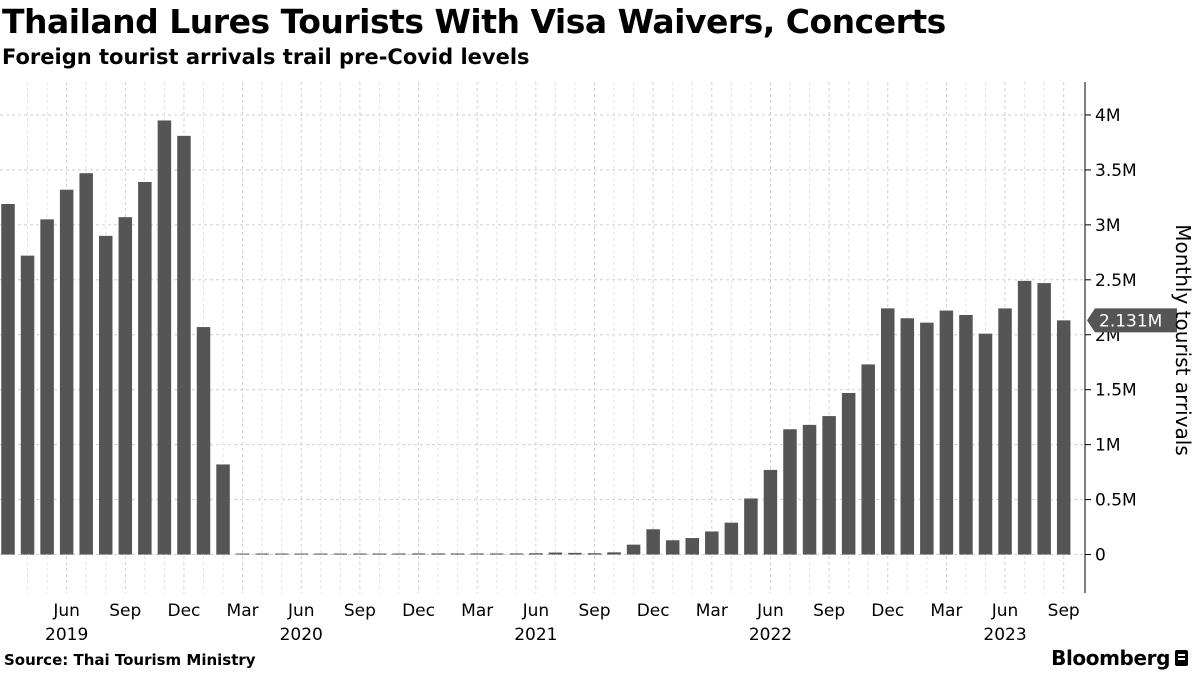 This screenshot has height=675, width=1200. What do you see at coordinates (535, 635) in the screenshot?
I see `x-year-label: 2021` at bounding box center [535, 635].